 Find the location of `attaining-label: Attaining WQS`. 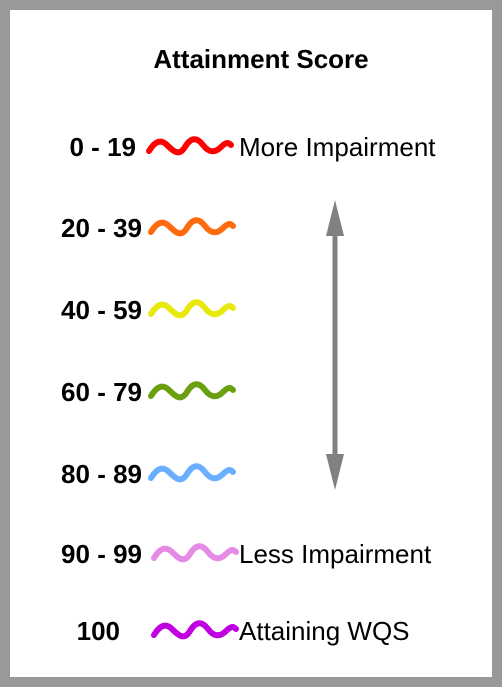

attaining-label: Attaining WQS is located at coordinates (324, 631).